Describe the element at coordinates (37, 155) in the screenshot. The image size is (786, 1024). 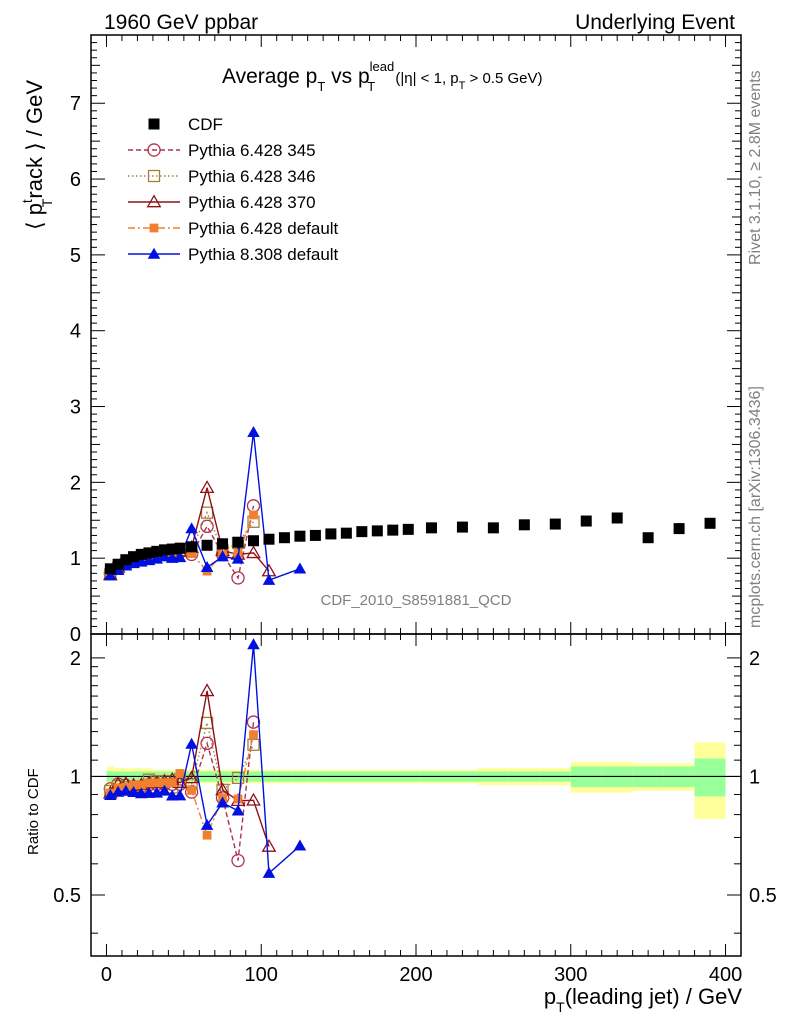
I see `y-axis-label: ⟨ pt Track ⟩ / GeV` at that location.